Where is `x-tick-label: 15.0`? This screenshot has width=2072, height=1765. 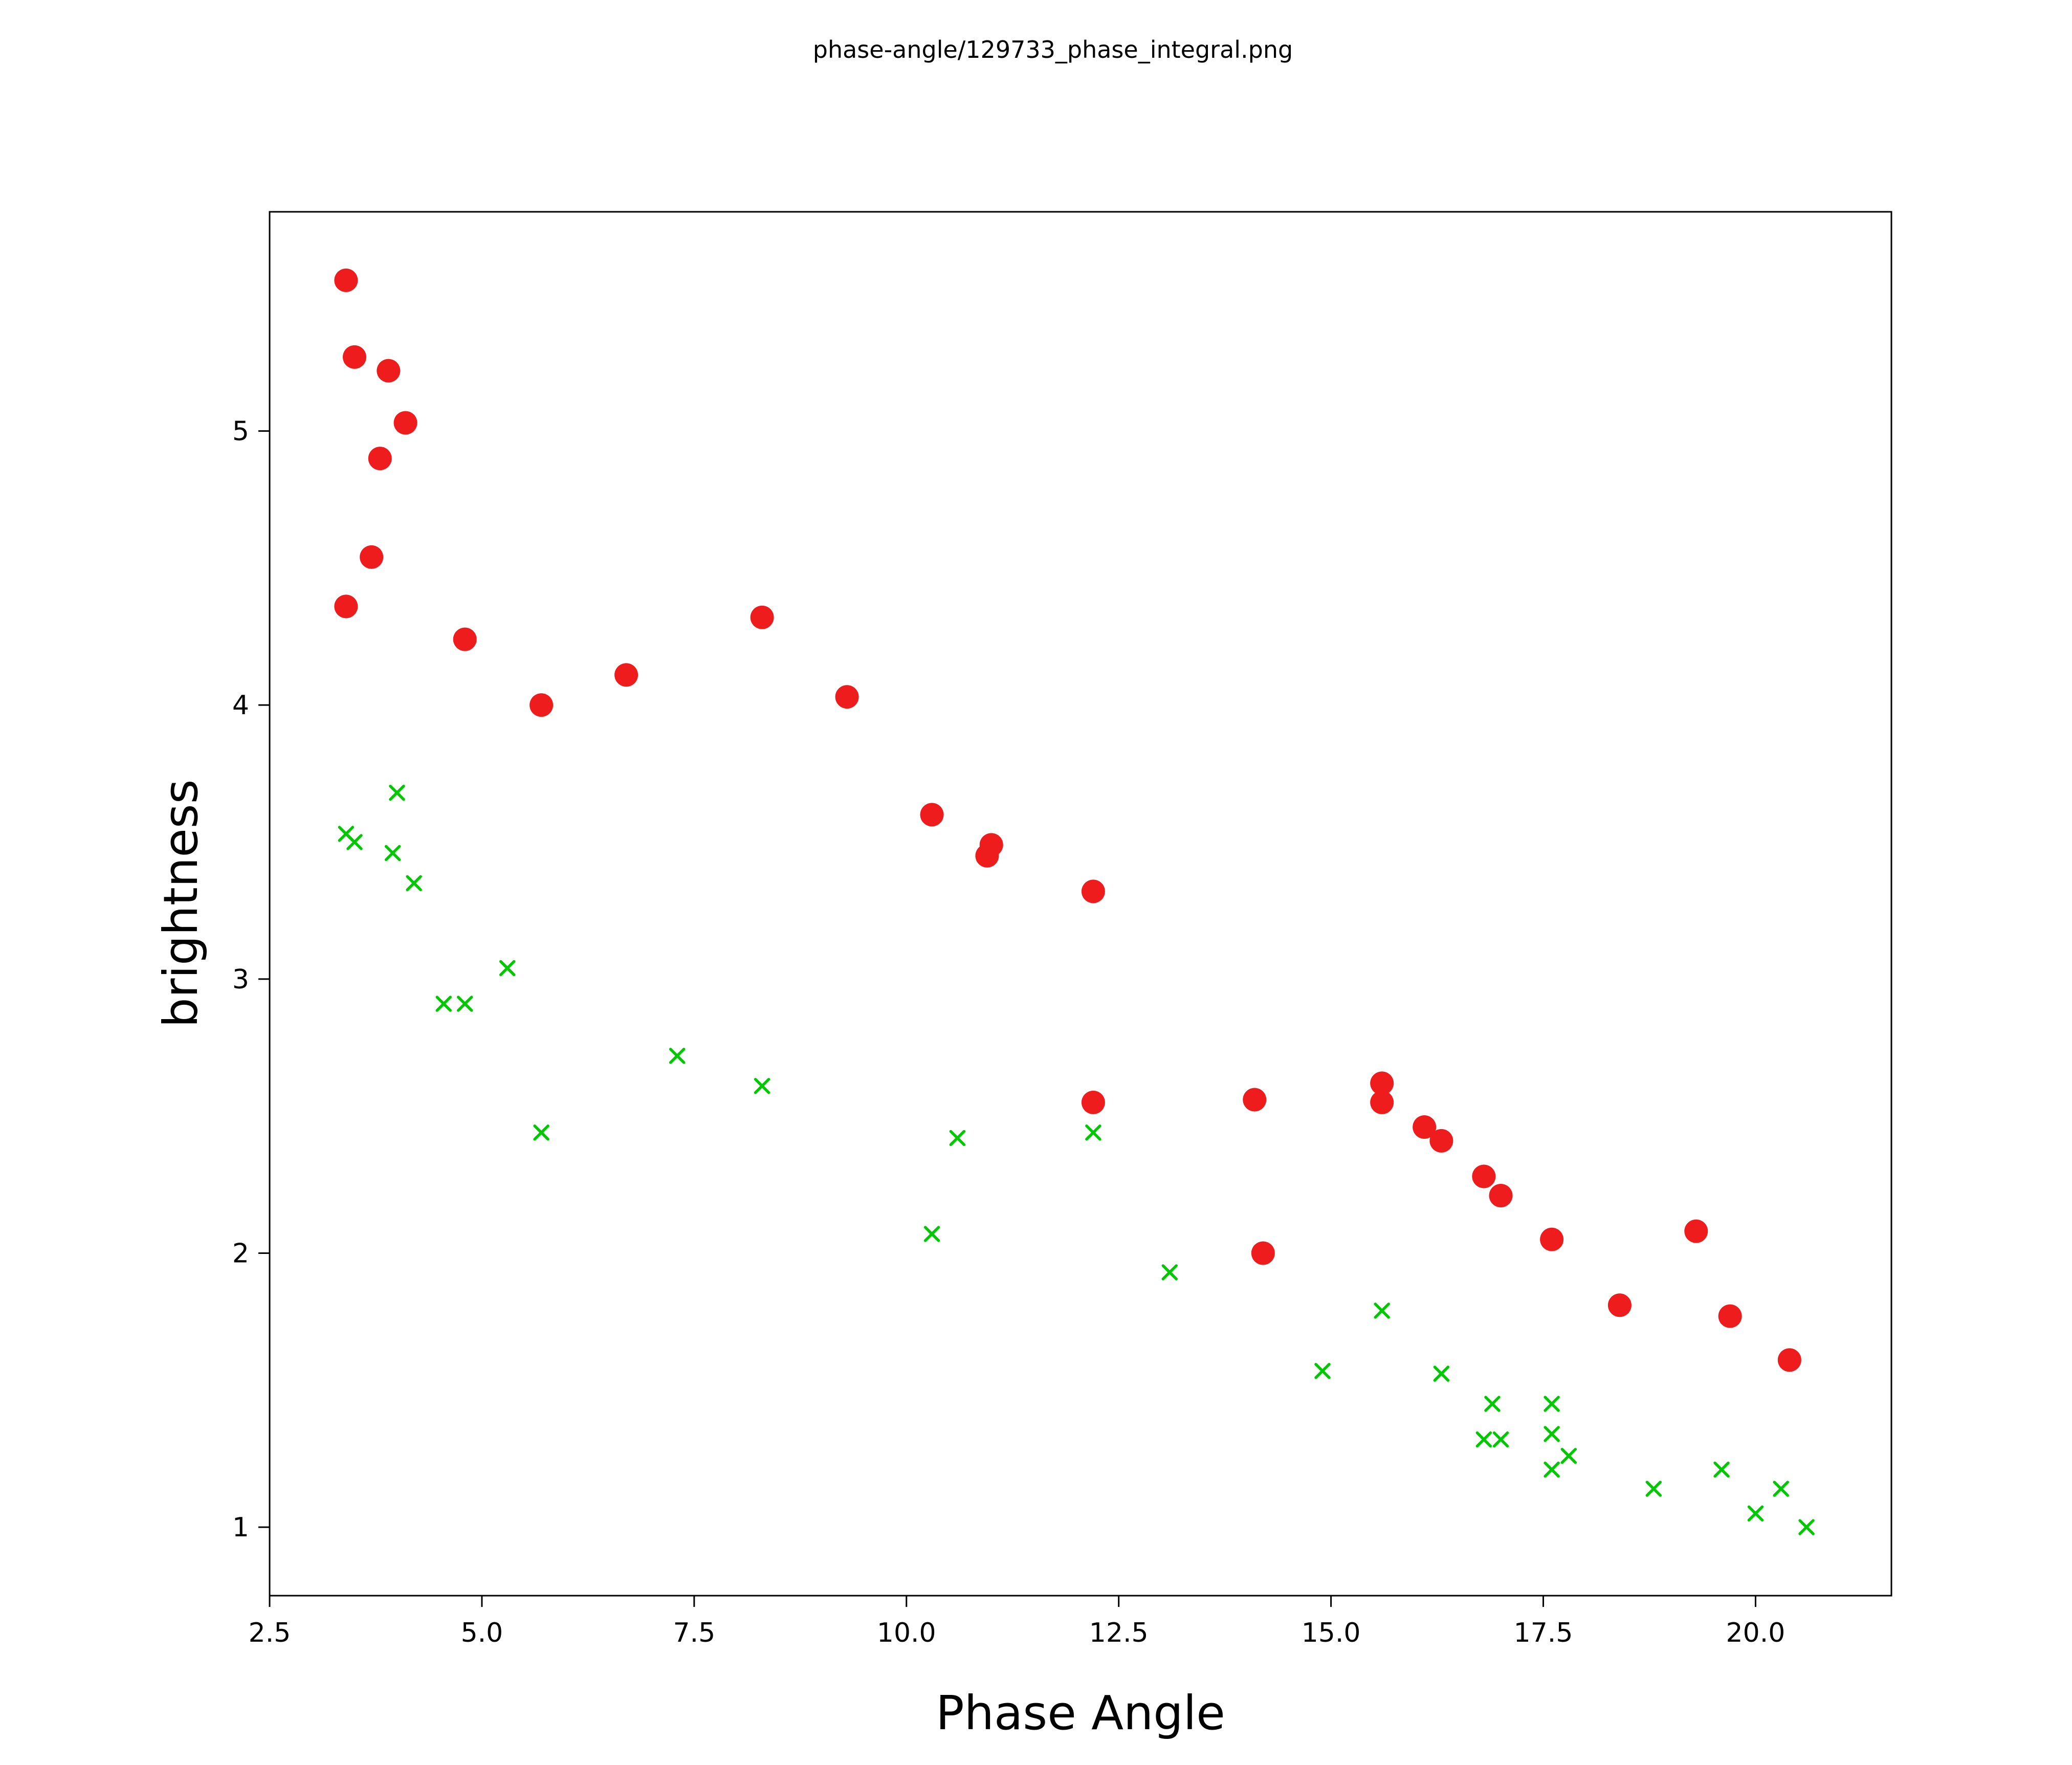
x-tick-label: 15.0 is located at coordinates (1331, 1633).